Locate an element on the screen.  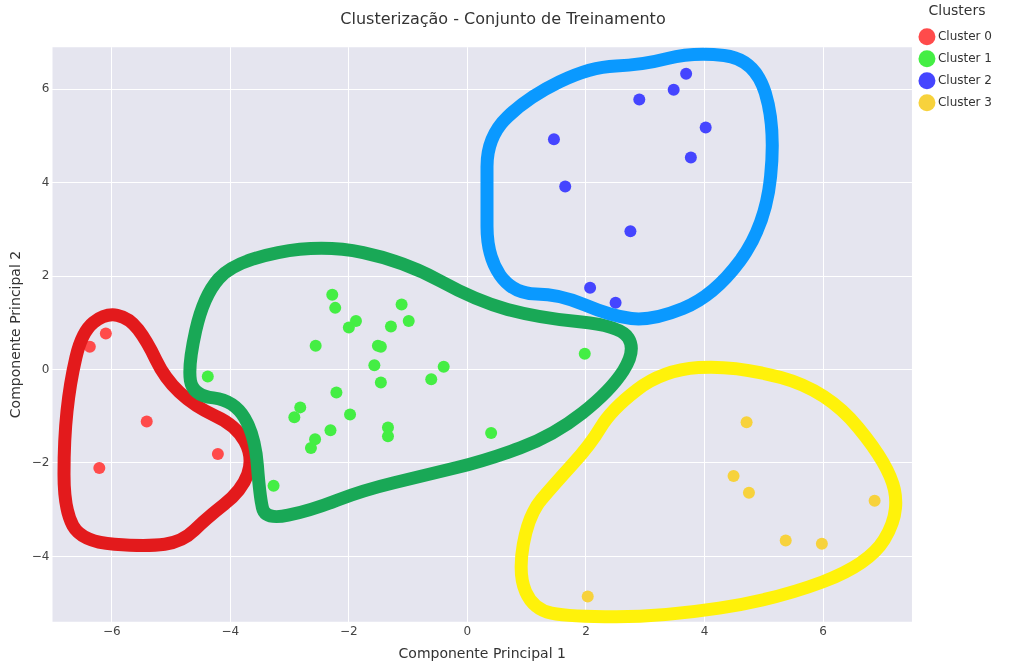
y-tick-label: 6 is located at coordinates (45, 88).